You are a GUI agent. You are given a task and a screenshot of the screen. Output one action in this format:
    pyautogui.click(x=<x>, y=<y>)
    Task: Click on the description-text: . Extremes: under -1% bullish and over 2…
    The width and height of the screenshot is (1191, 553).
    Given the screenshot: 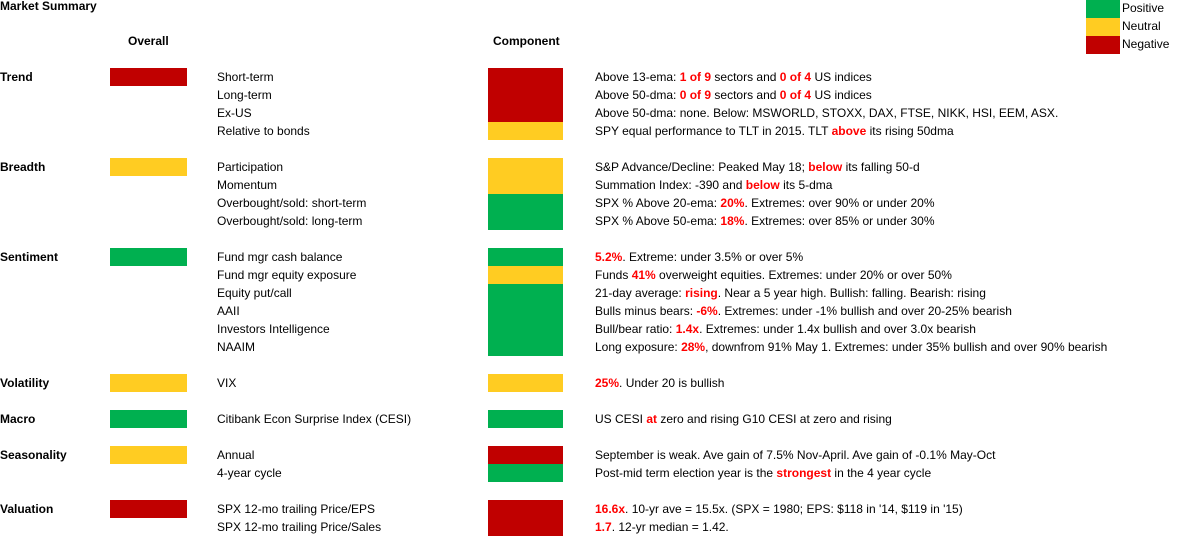 What is the action you would take?
    pyautogui.click(x=864, y=311)
    